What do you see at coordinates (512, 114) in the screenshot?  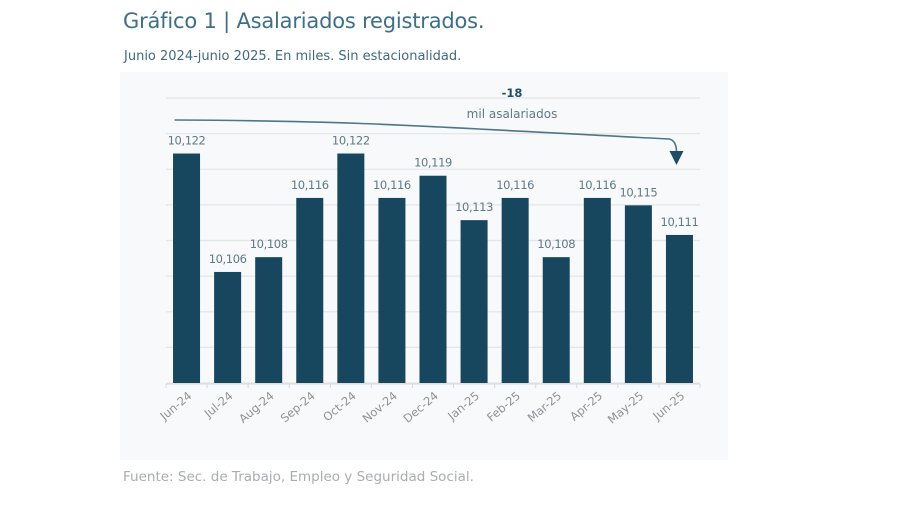 I see `annotation-text: mil asalariados` at bounding box center [512, 114].